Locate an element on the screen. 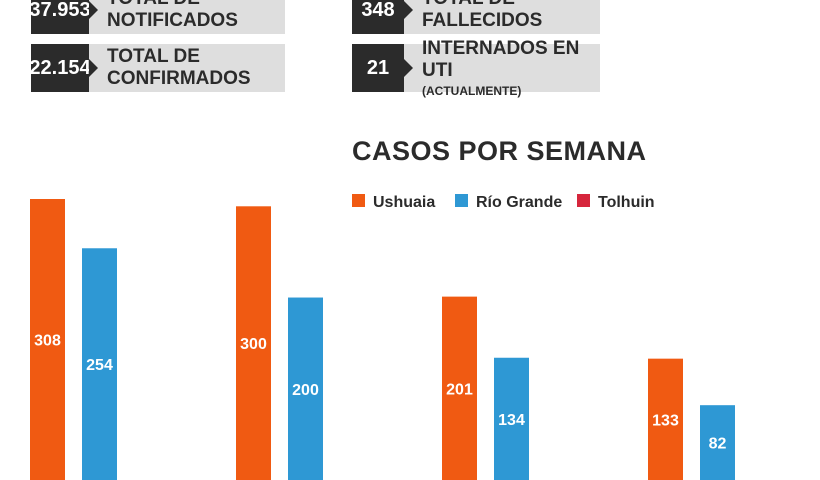 The width and height of the screenshot is (820, 480). stat-value: 21 is located at coordinates (382, 68).